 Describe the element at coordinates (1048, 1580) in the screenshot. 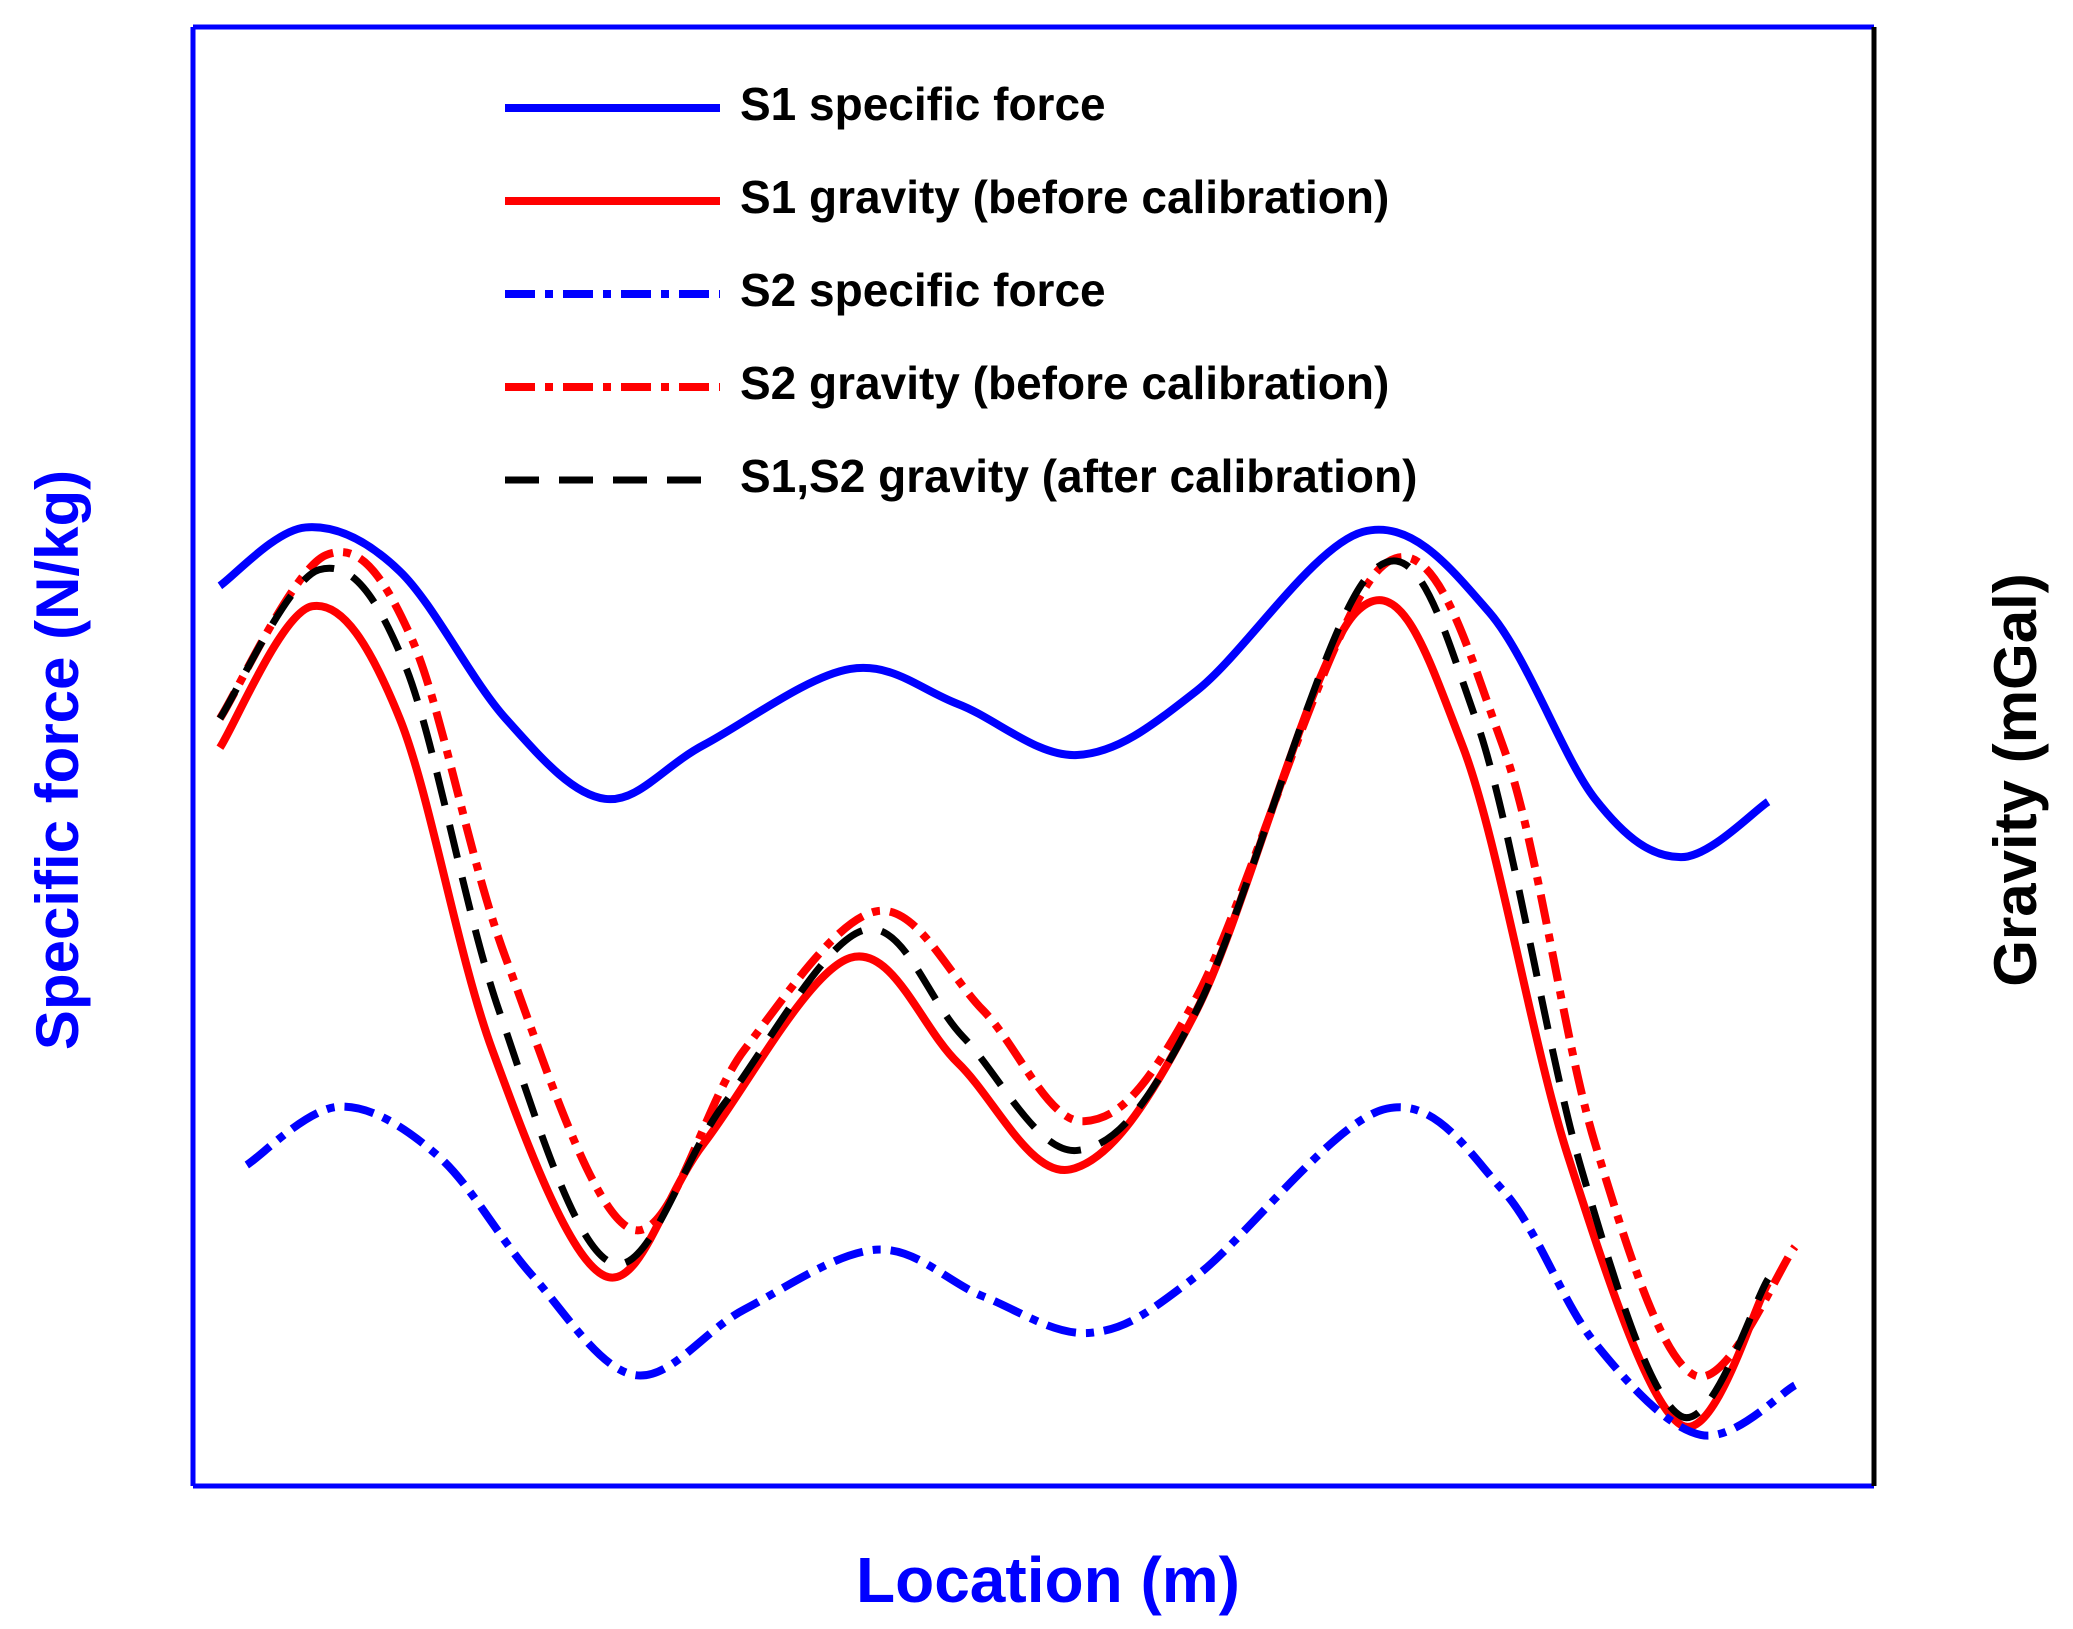

I see `x-axis-label: Location (m)` at that location.